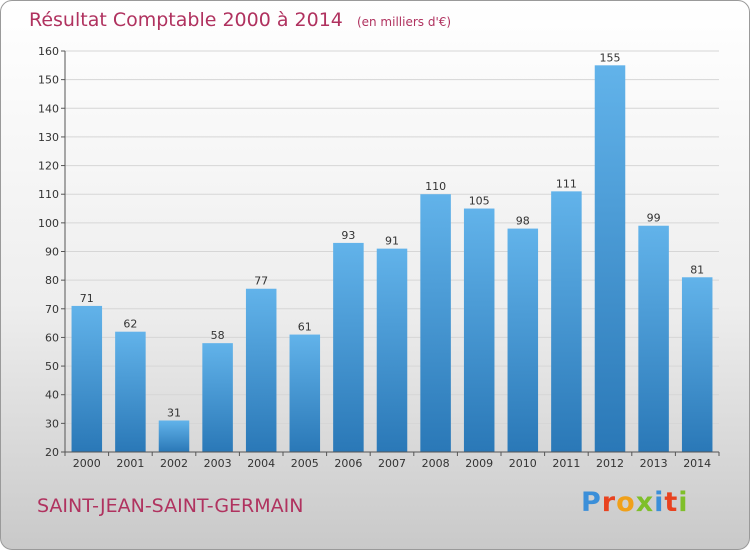 The width and height of the screenshot is (750, 550). What do you see at coordinates (392, 350) in the screenshot?
I see `bar-2007` at bounding box center [392, 350].